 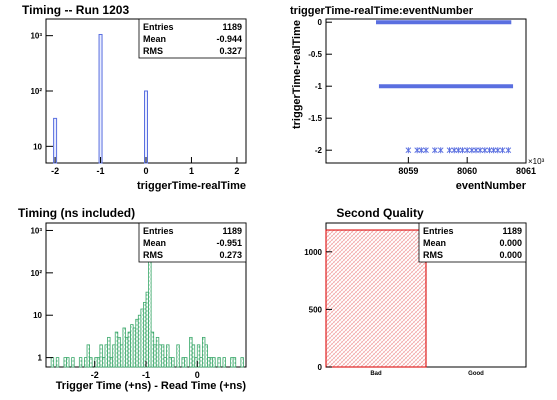 What do you see at coordinates (36, 273) in the screenshot?
I see `y-tick-label: 10²` at bounding box center [36, 273].